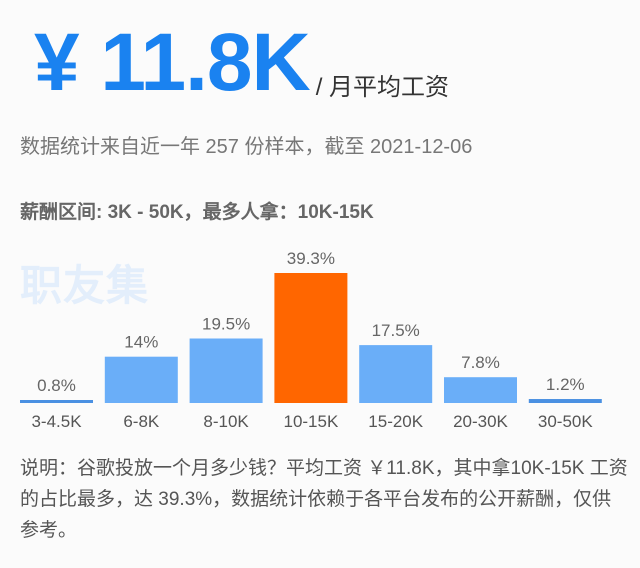 The image size is (640, 568). Describe the element at coordinates (226, 323) in the screenshot. I see `data-label: 19.5%` at that location.